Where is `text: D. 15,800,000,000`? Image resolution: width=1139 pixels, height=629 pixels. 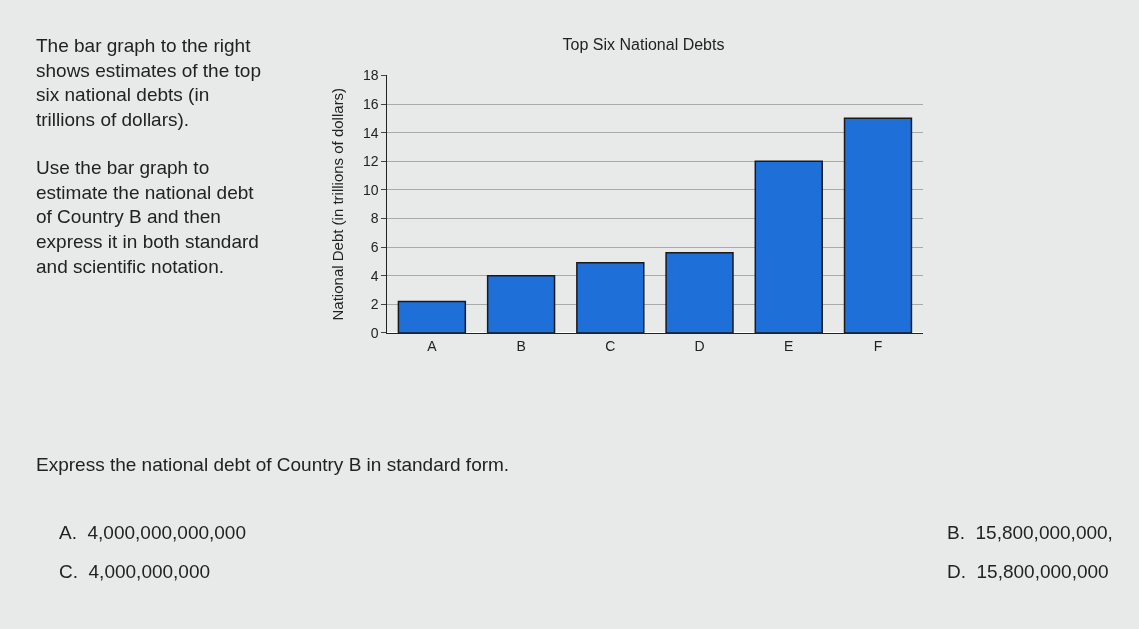
text: D. 15,800,000,000 is located at coordinates (1028, 571).